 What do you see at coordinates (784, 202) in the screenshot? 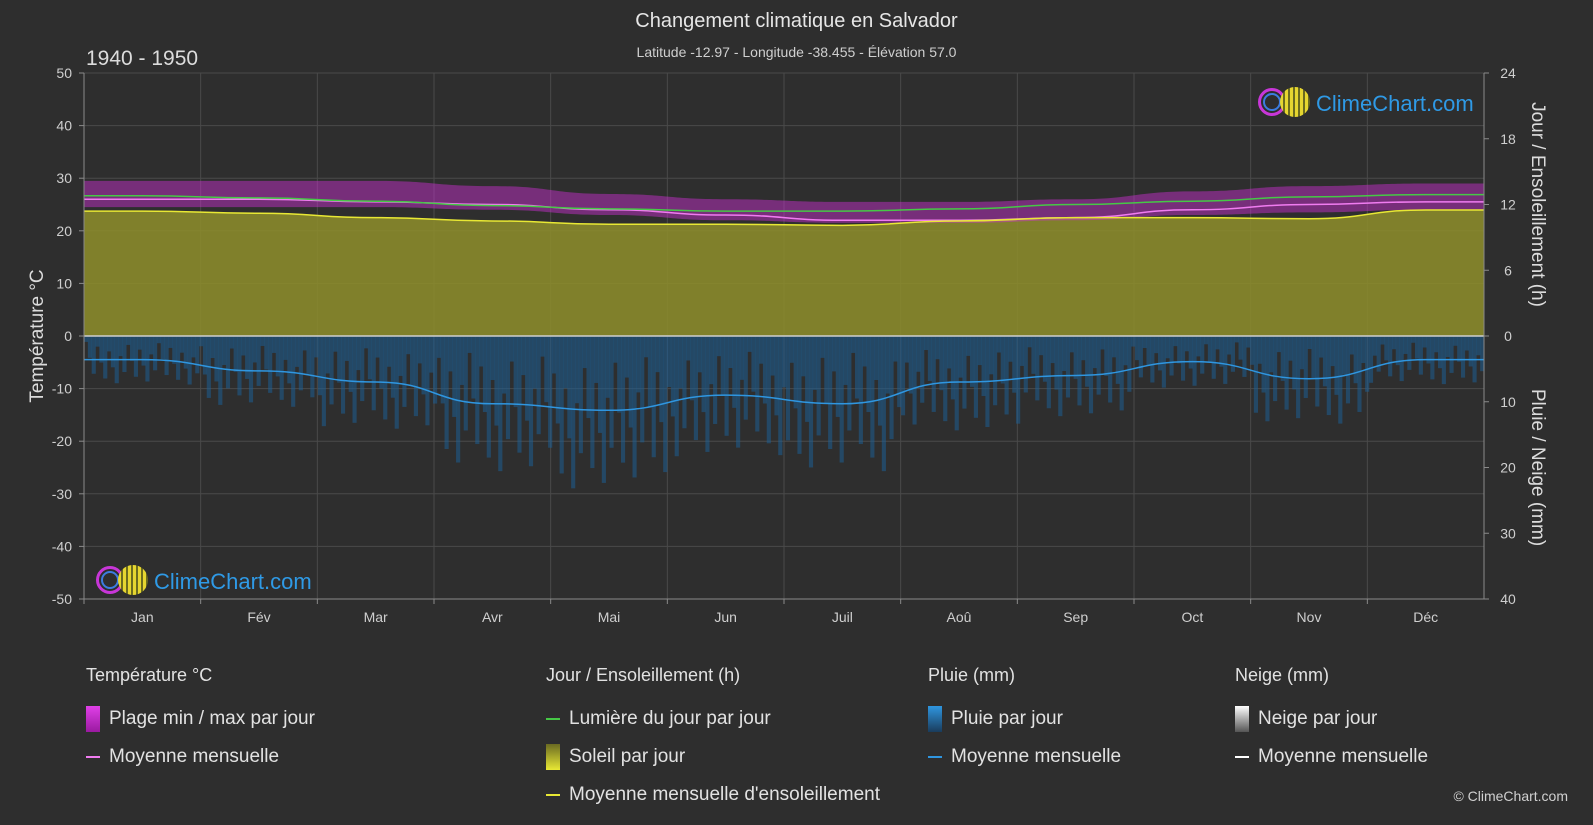
I see `daylight-line` at bounding box center [784, 202].